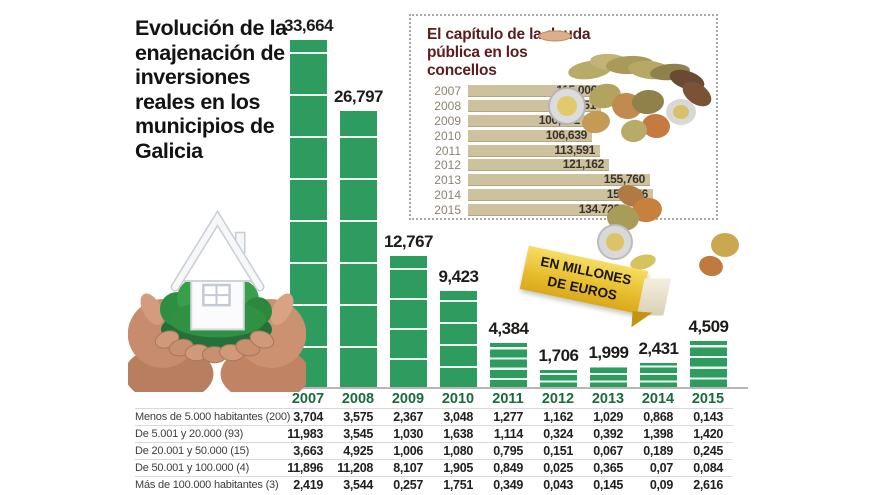 The width and height of the screenshot is (880, 495). What do you see at coordinates (447, 209) in the screenshot?
I see `debt-year-label: 2015` at bounding box center [447, 209].